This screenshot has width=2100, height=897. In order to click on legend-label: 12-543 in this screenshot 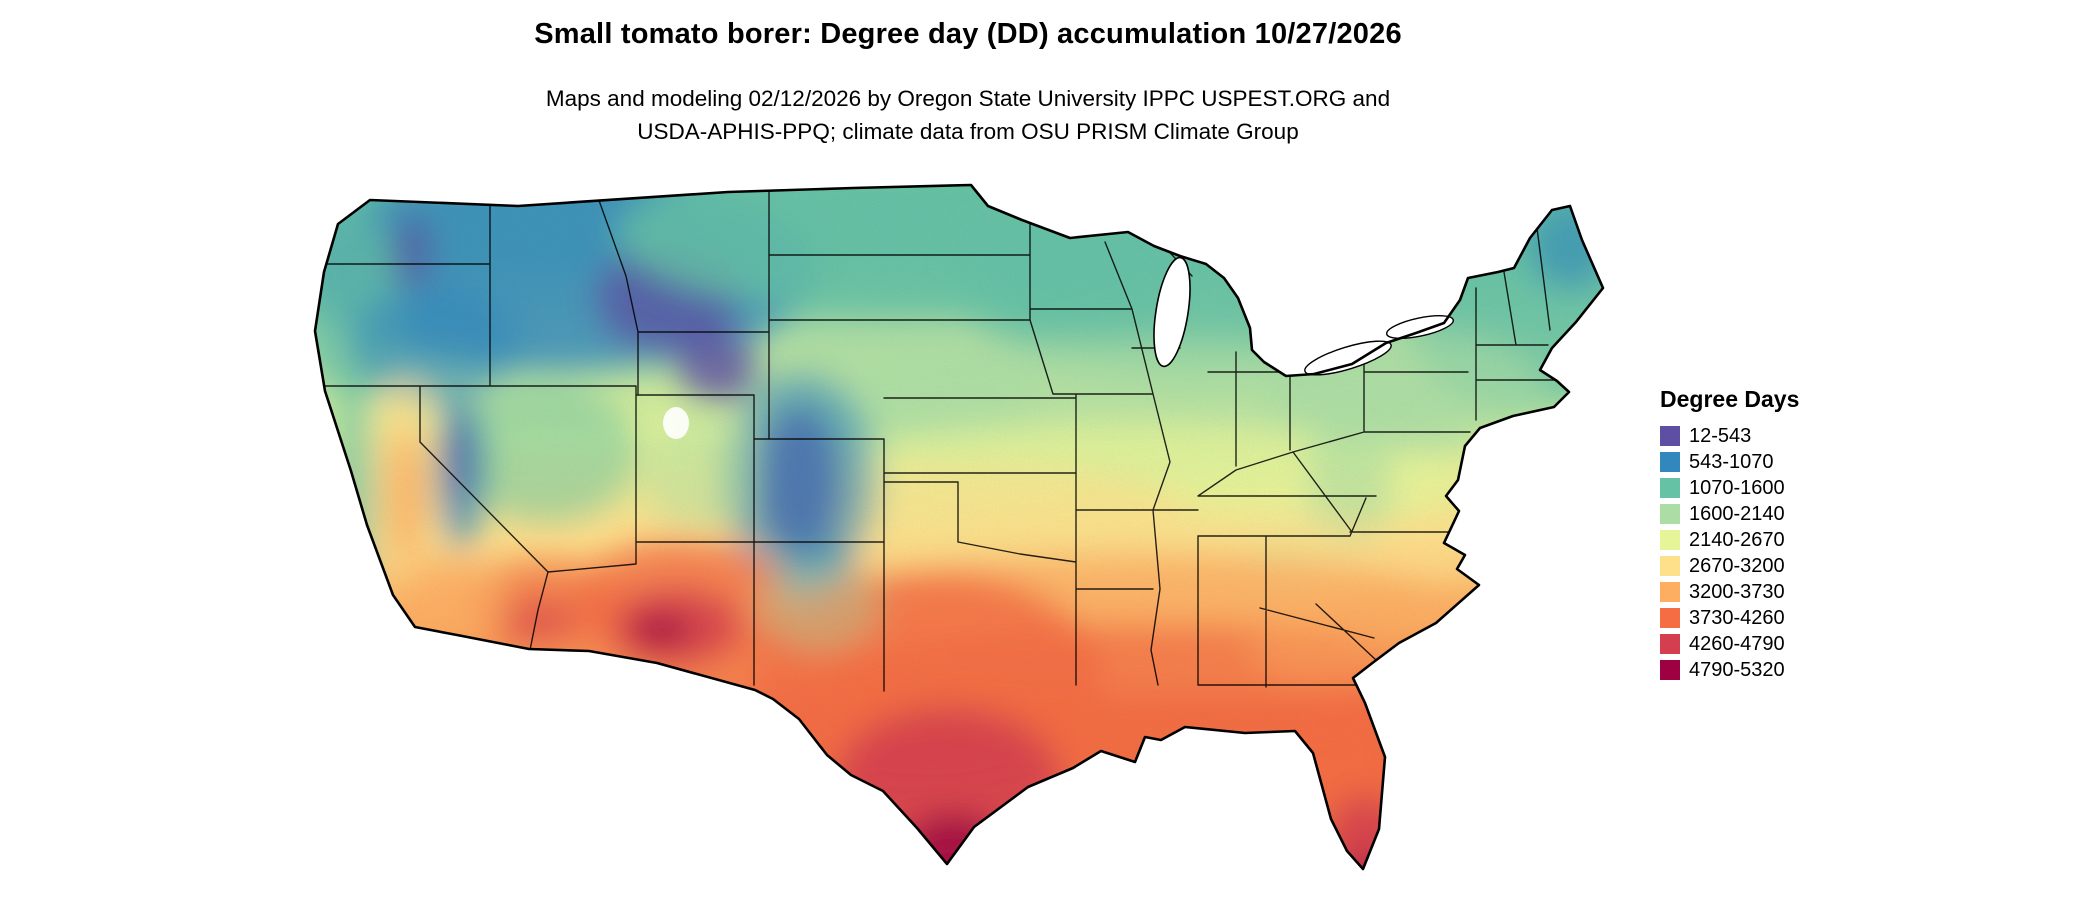, I will do `click(1720, 435)`.